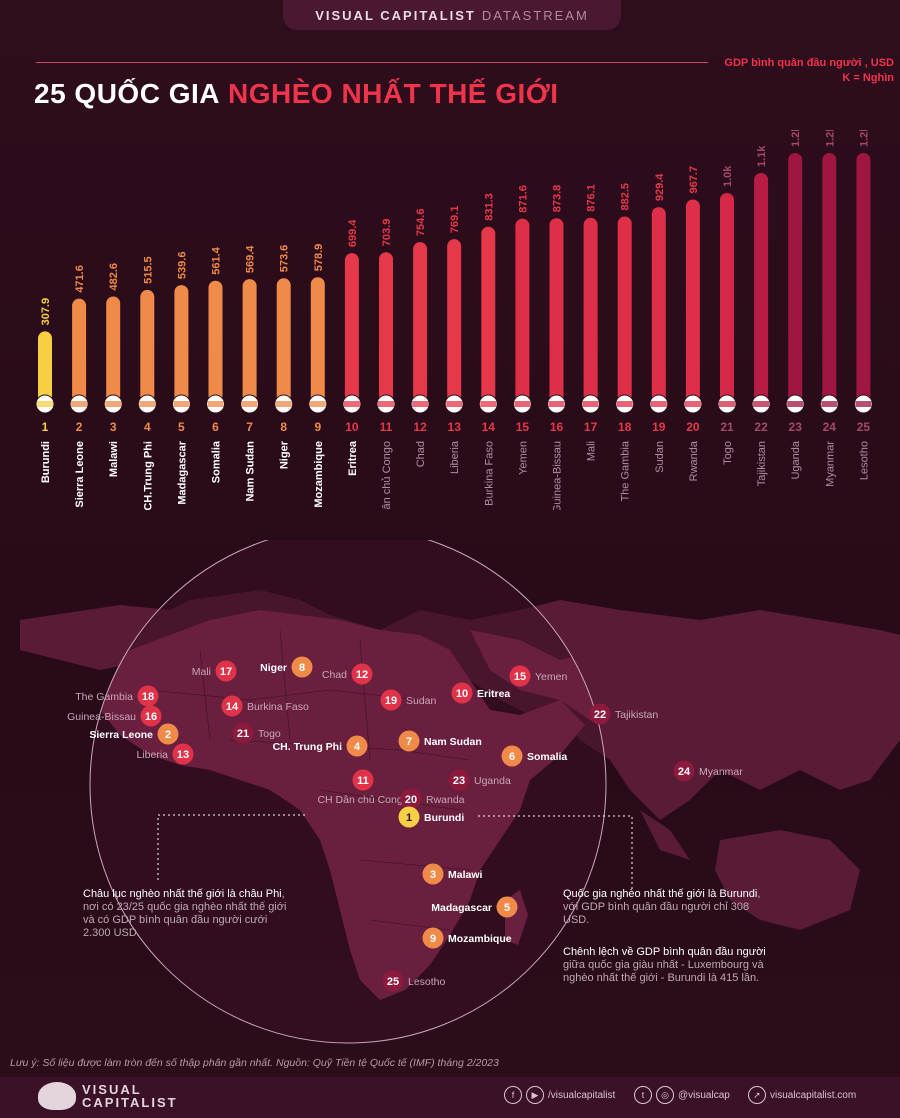 The height and width of the screenshot is (1118, 900). What do you see at coordinates (444, 818) in the screenshot?
I see `map-country-label: Burundi` at bounding box center [444, 818].